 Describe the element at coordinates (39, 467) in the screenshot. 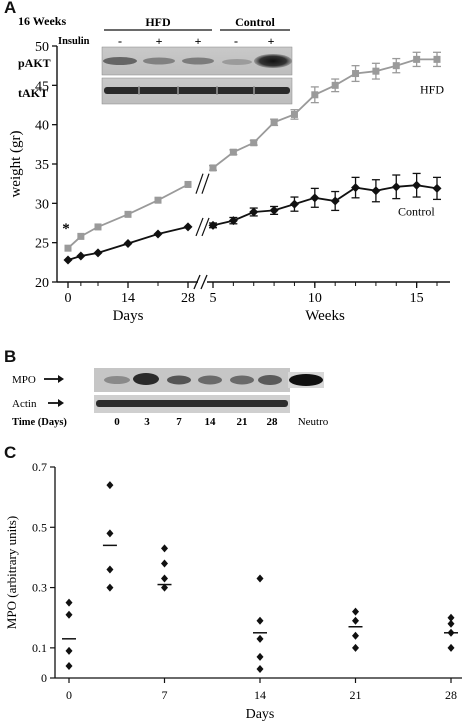

I see `y-tick-label: 0.7` at that location.